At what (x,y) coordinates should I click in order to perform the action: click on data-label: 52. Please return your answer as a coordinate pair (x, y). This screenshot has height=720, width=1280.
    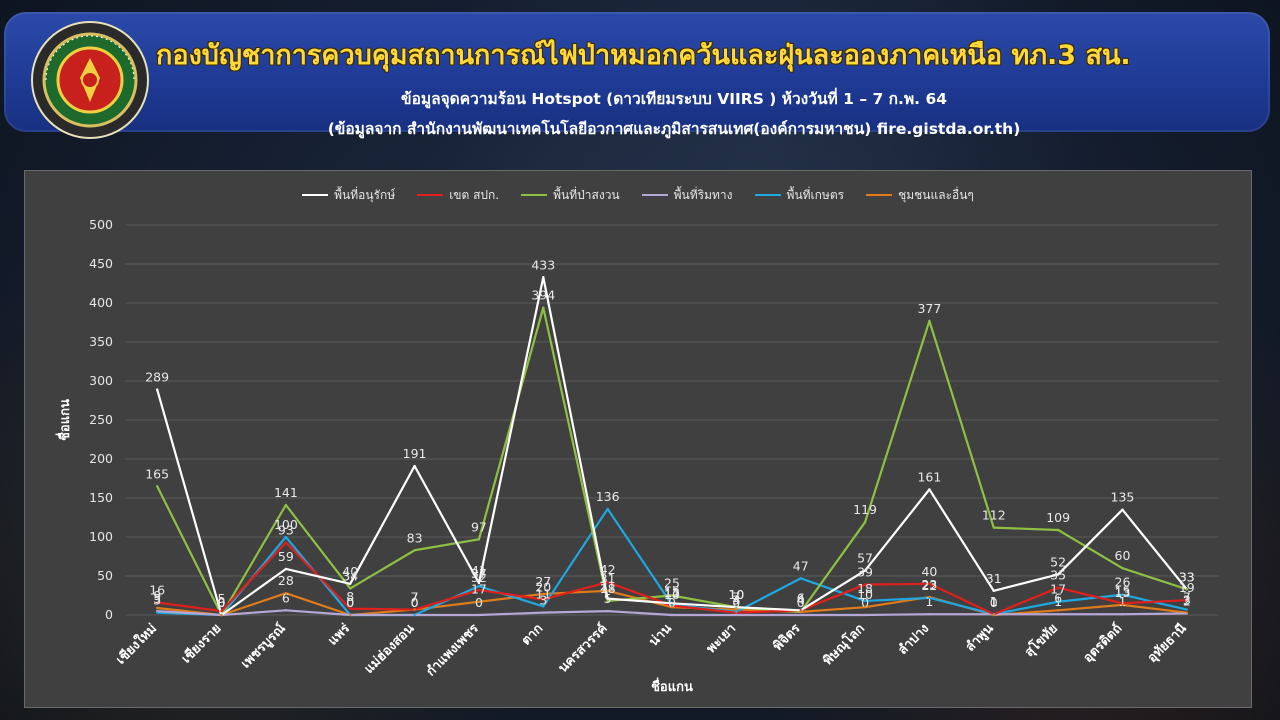
    Looking at the image, I should click on (1058, 561).